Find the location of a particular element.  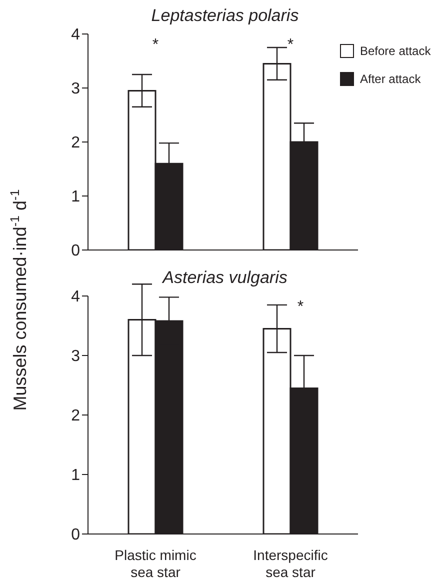

x-tick-label: Plastic mimic sea star is located at coordinates (155, 563).